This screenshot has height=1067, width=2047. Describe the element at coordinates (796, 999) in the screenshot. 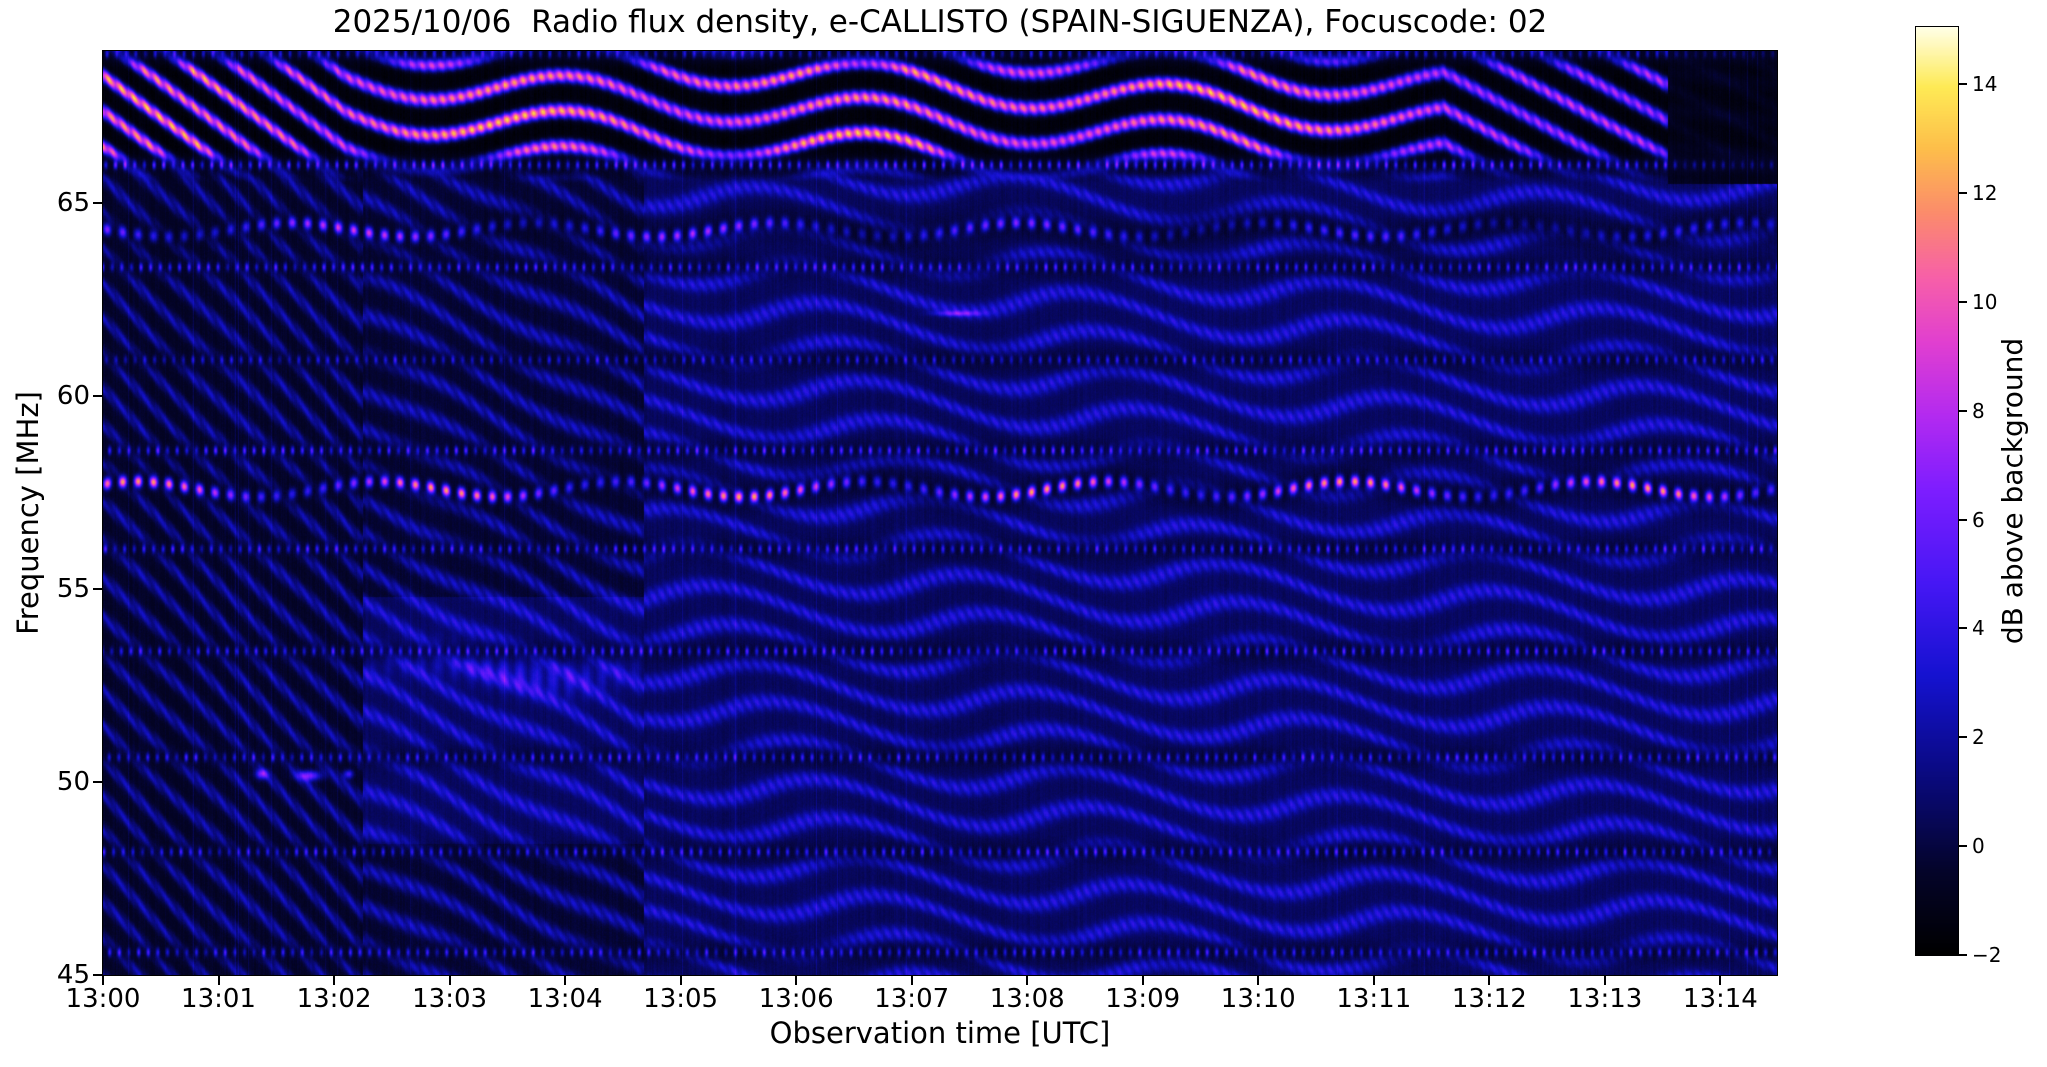

I see `x-tick-label: 13:06` at that location.